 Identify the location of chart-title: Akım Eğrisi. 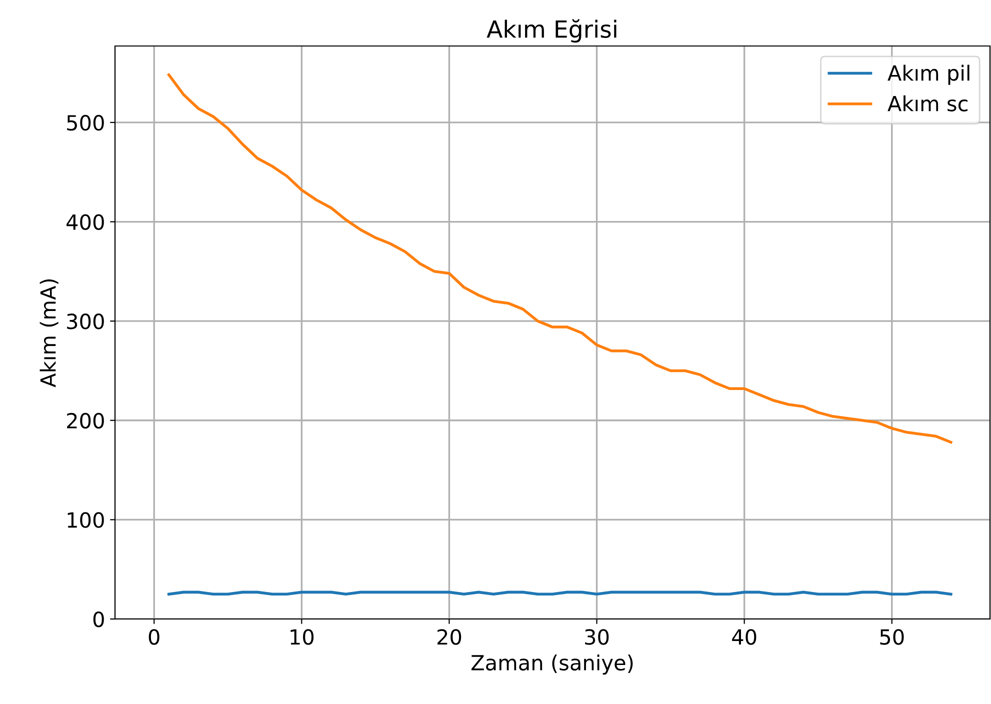
(551, 31).